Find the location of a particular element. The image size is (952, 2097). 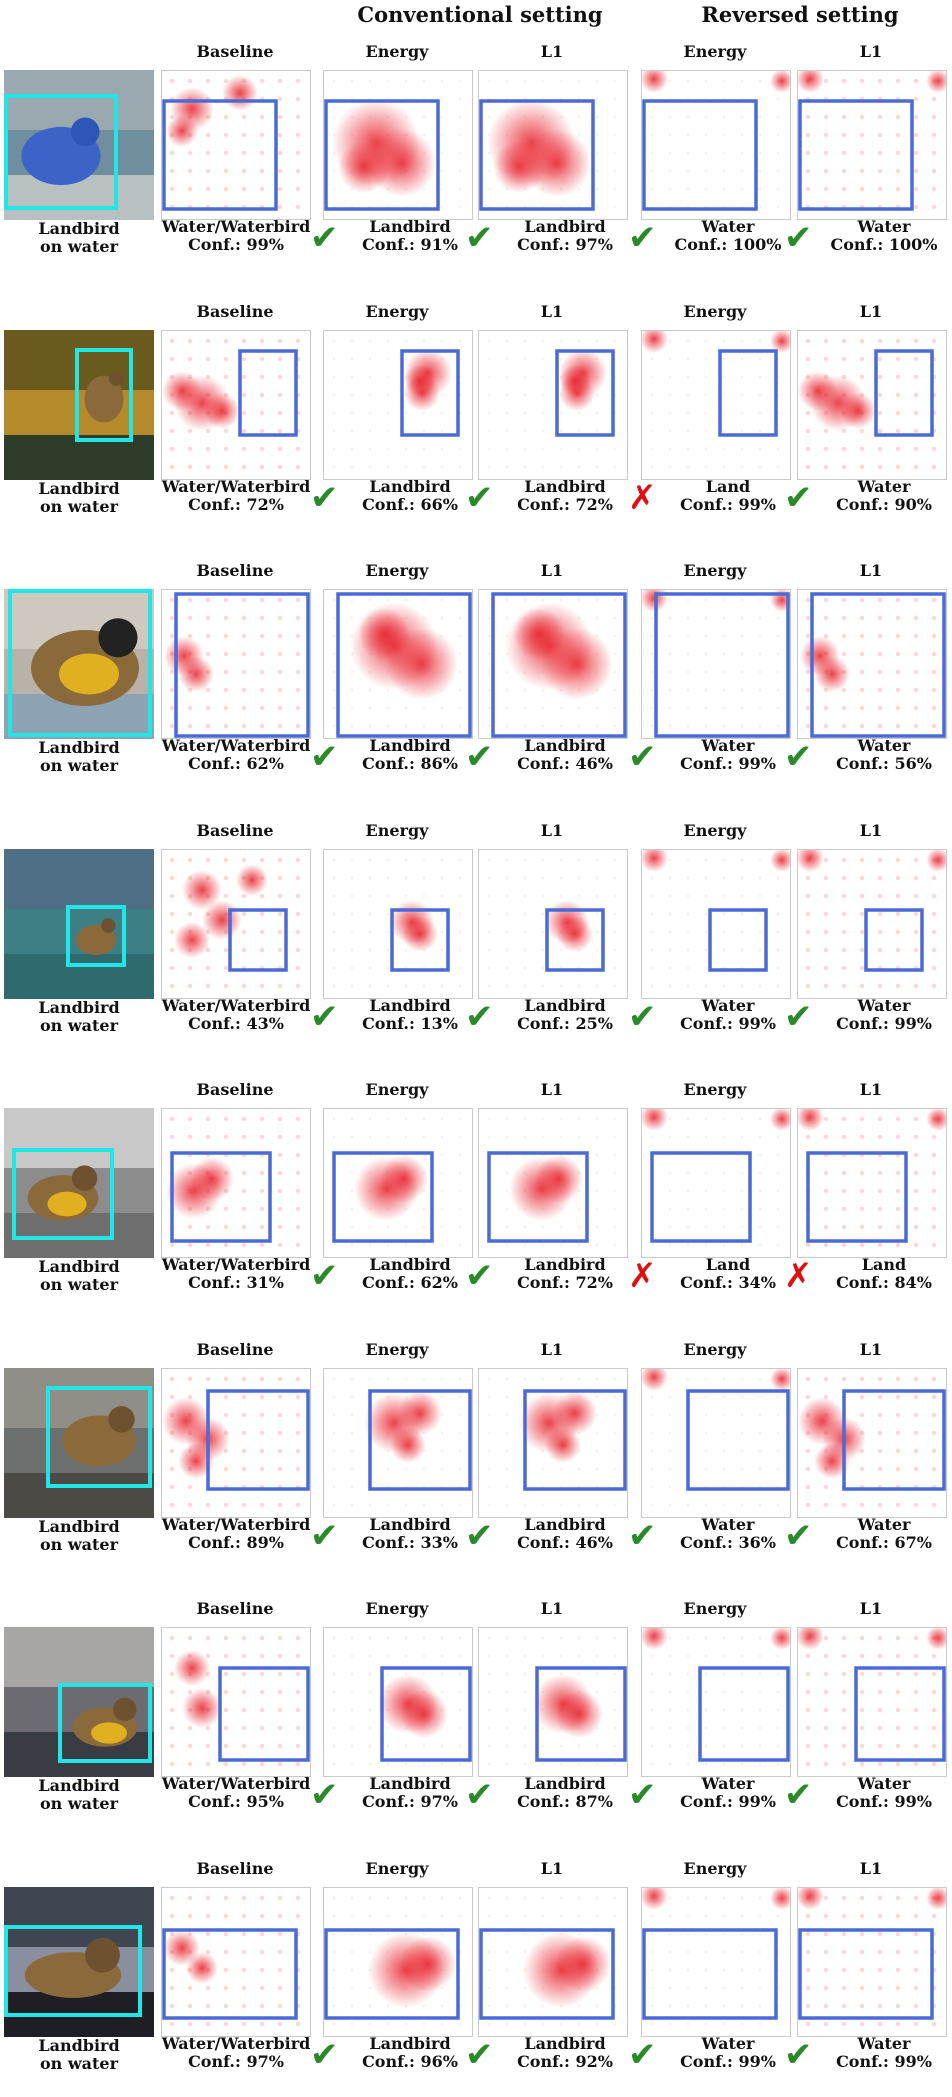

attention-map is located at coordinates (398, 404).